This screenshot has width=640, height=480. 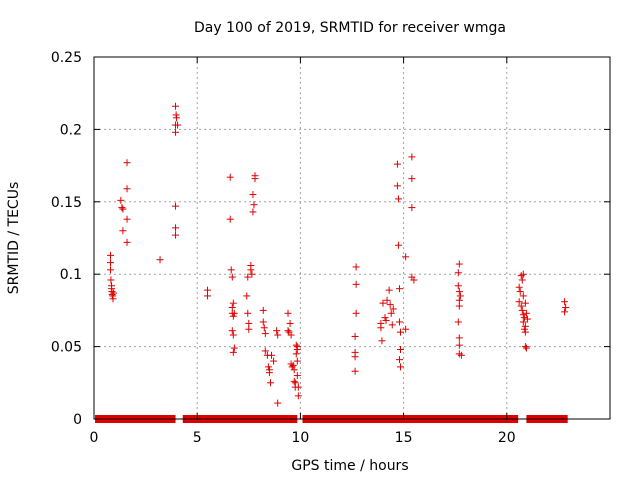 I want to click on y-tick-label: 0.15, so click(x=66, y=203).